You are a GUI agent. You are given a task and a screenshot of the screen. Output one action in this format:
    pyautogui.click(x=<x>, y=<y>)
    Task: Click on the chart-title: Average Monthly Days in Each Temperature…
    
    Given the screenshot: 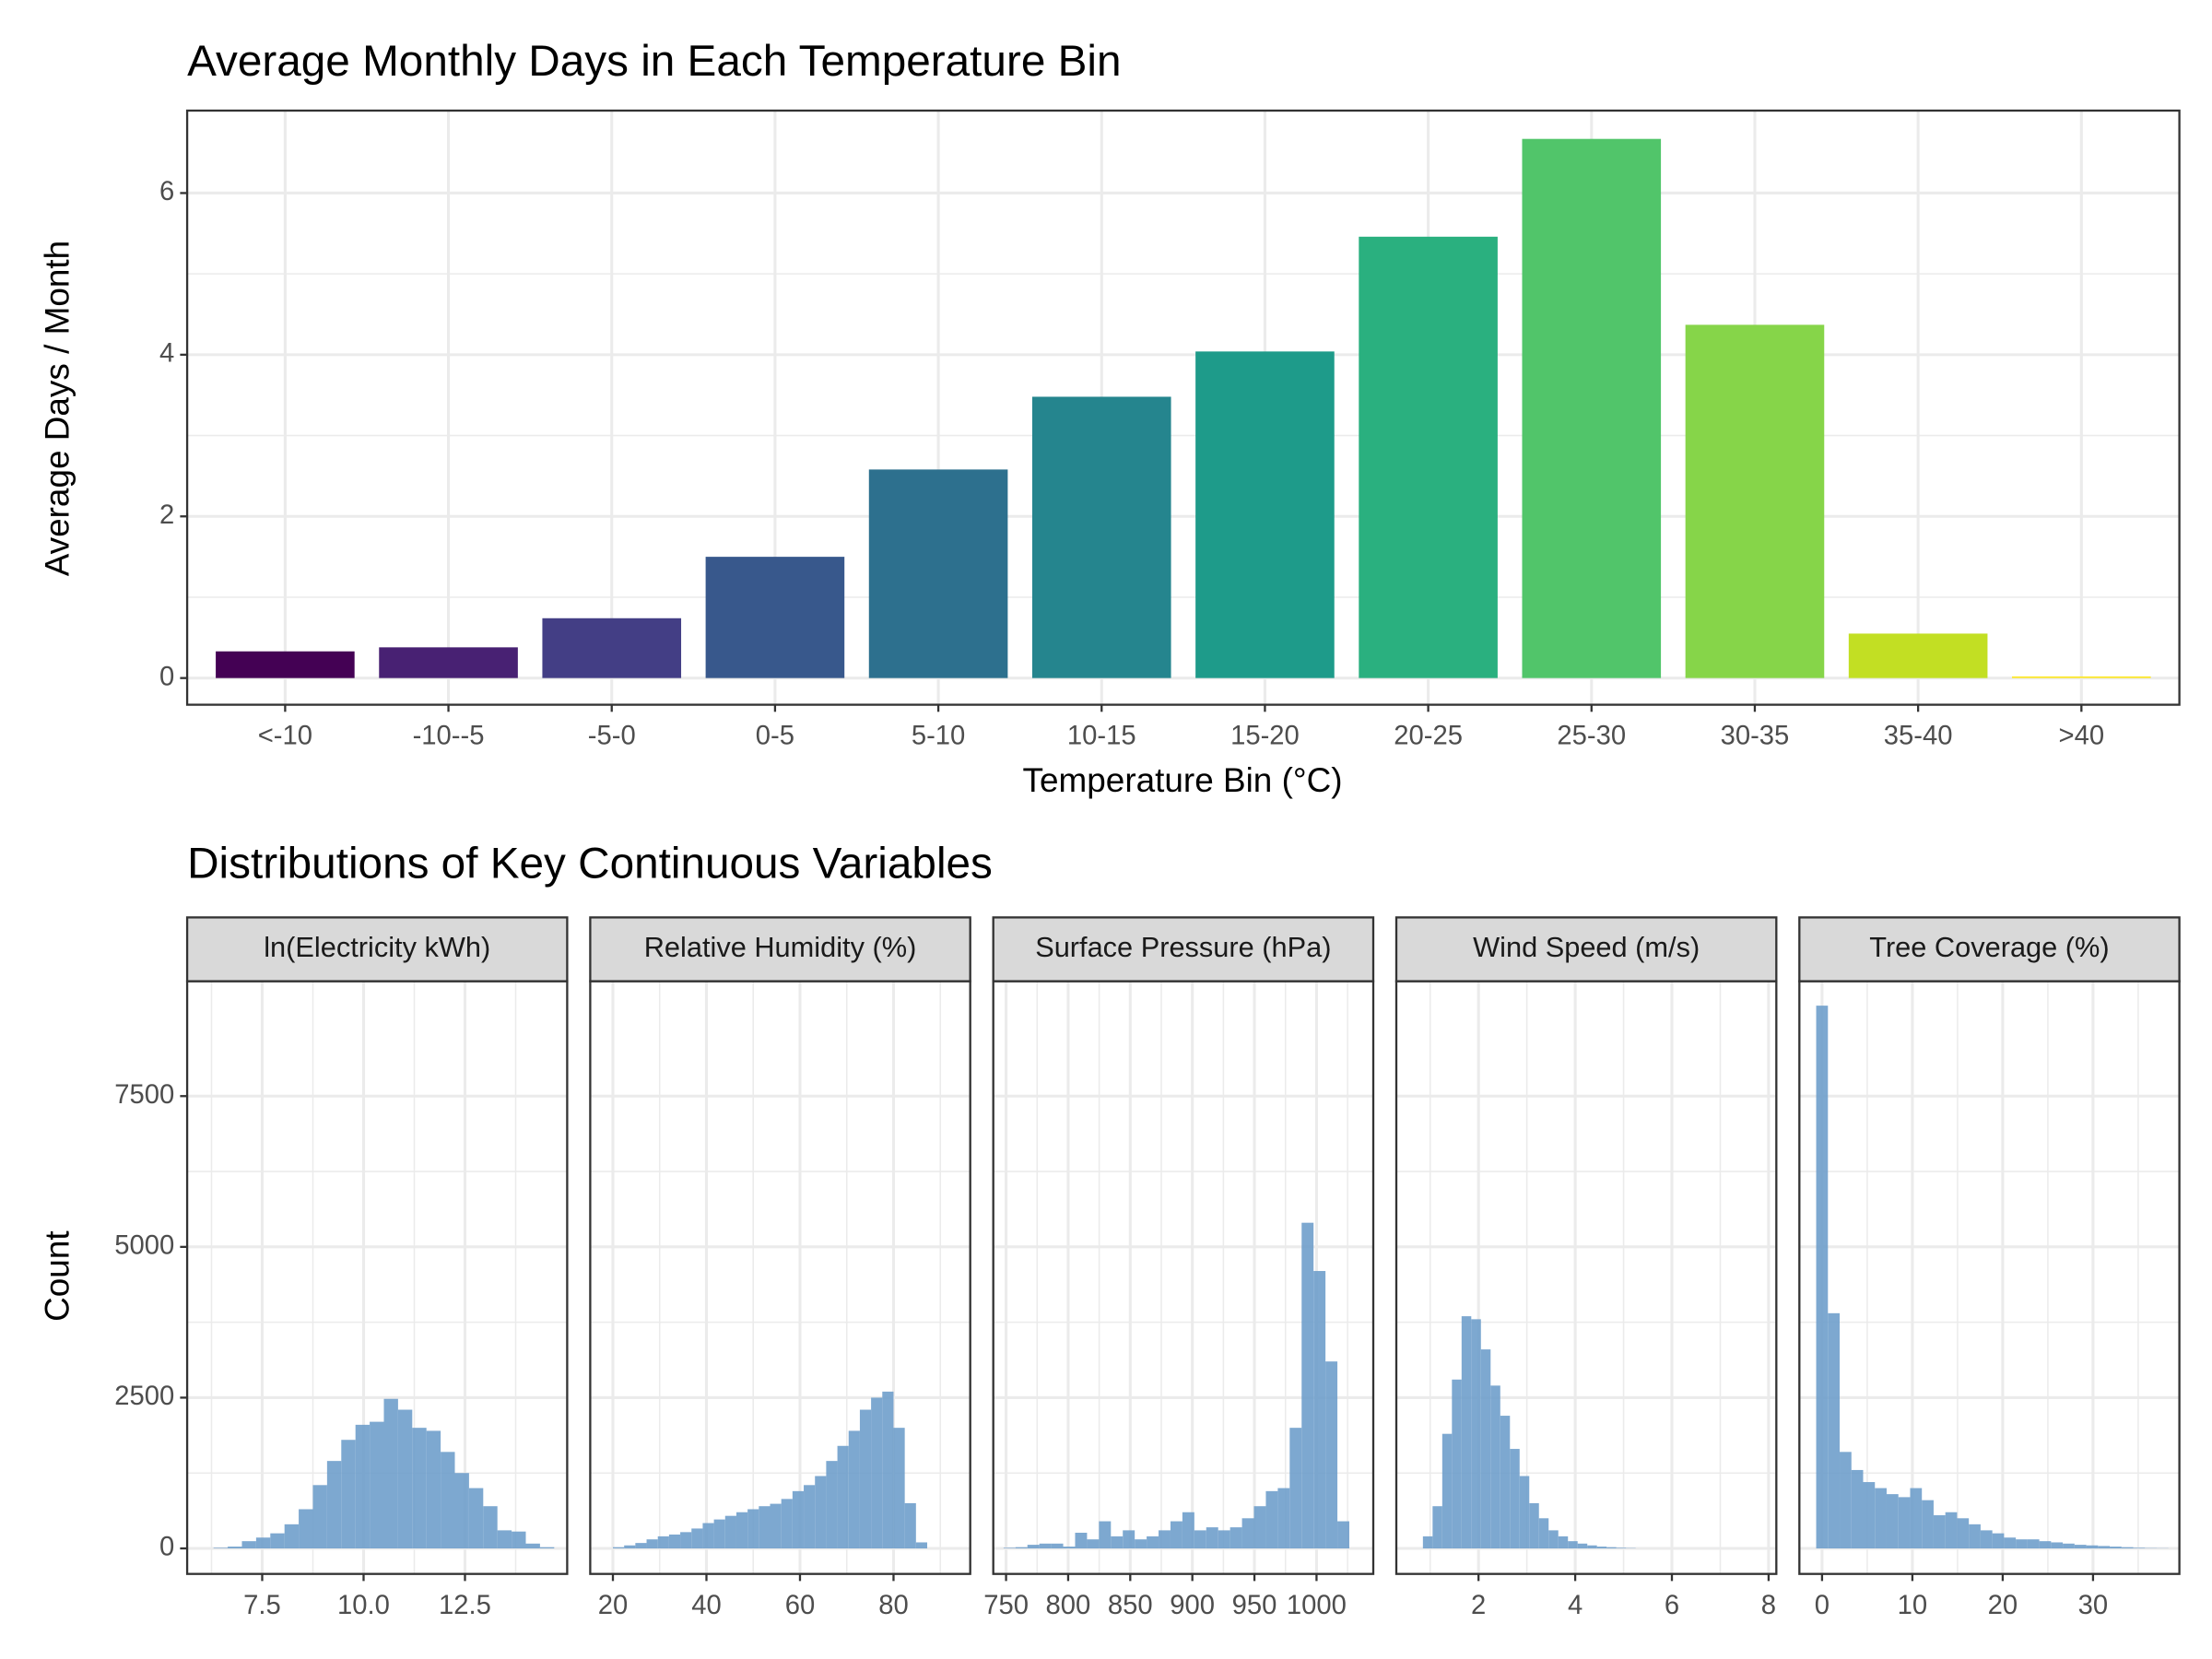 What is the action you would take?
    pyautogui.click(x=654, y=61)
    